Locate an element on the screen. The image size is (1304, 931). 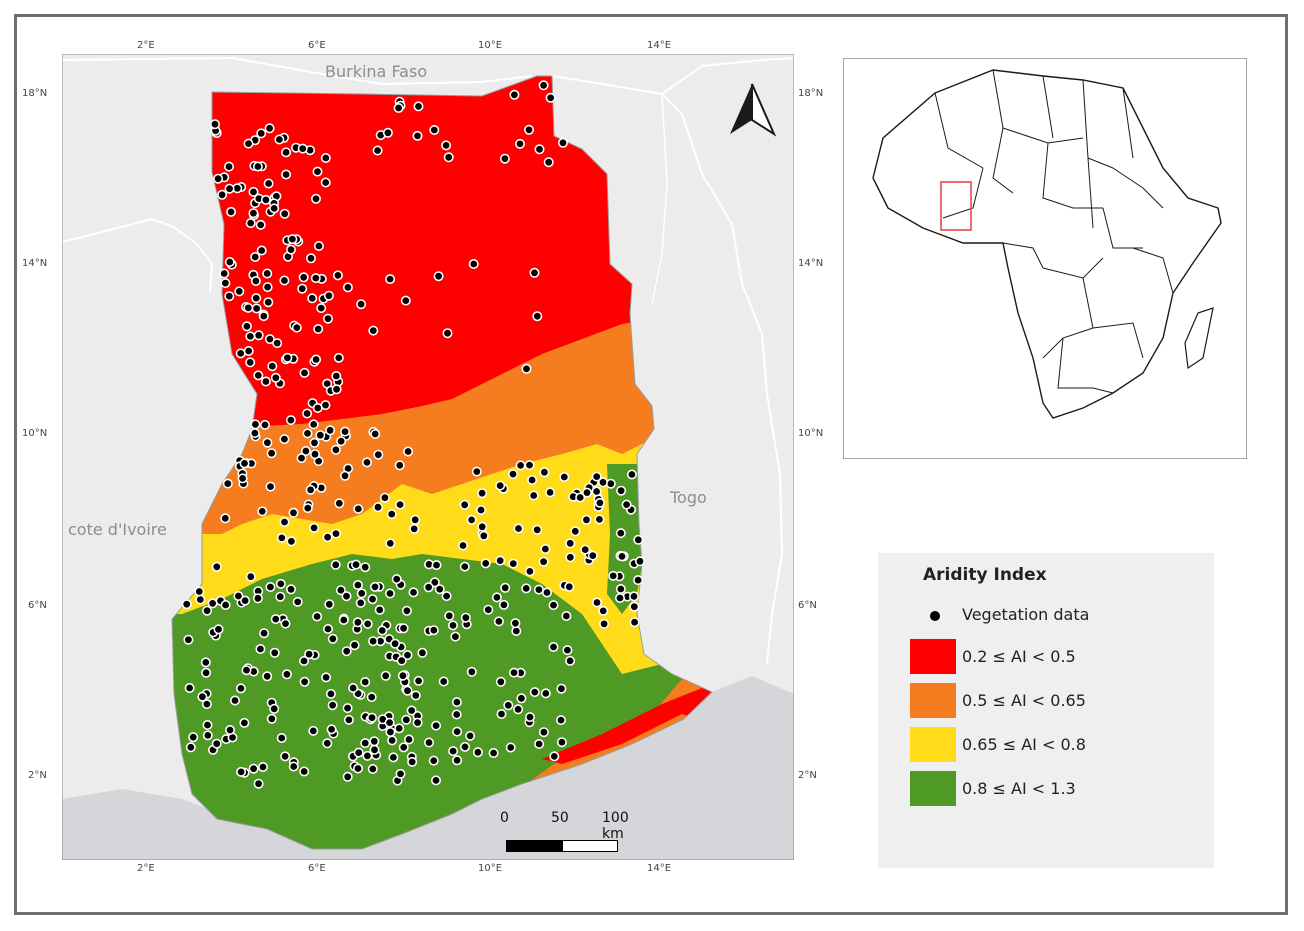
zone-red-coast is located at coordinates (627, 724).